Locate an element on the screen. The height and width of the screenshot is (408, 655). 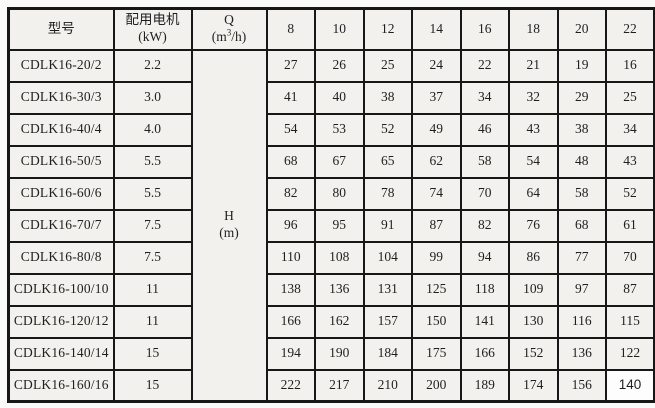
head-cell: 99 is located at coordinates (436, 257).